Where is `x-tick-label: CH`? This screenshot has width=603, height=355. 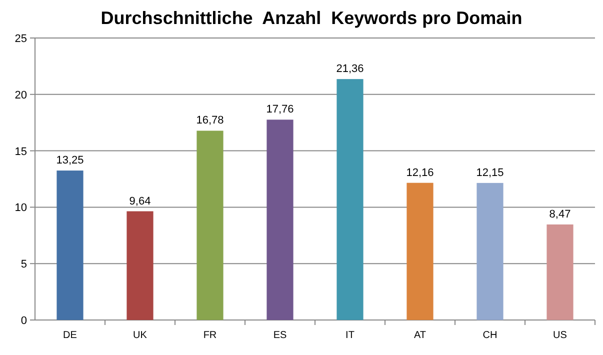
x-tick-label: CH is located at coordinates (490, 335).